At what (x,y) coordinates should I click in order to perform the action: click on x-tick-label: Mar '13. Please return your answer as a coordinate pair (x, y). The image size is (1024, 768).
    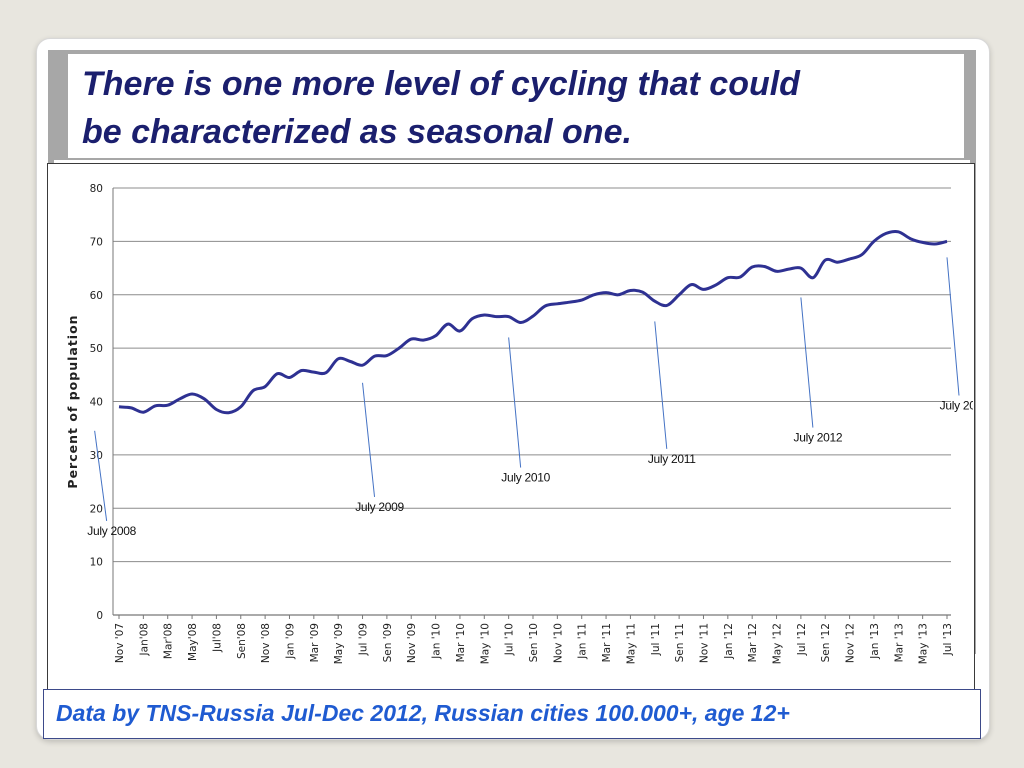
    Looking at the image, I should click on (899, 642).